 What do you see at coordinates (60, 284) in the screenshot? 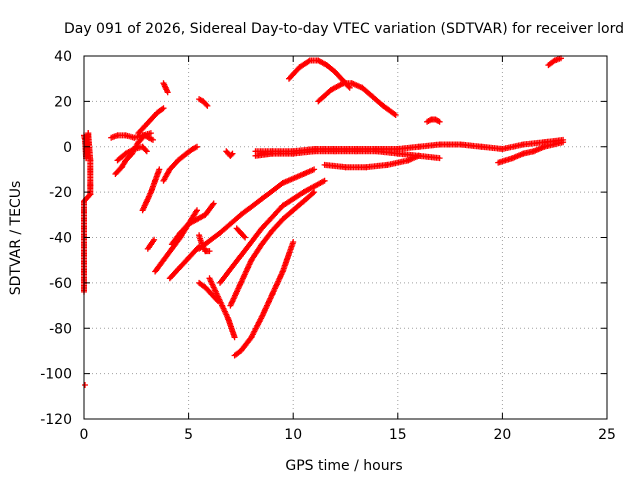
I see `y-tick-label: -60` at bounding box center [60, 284].